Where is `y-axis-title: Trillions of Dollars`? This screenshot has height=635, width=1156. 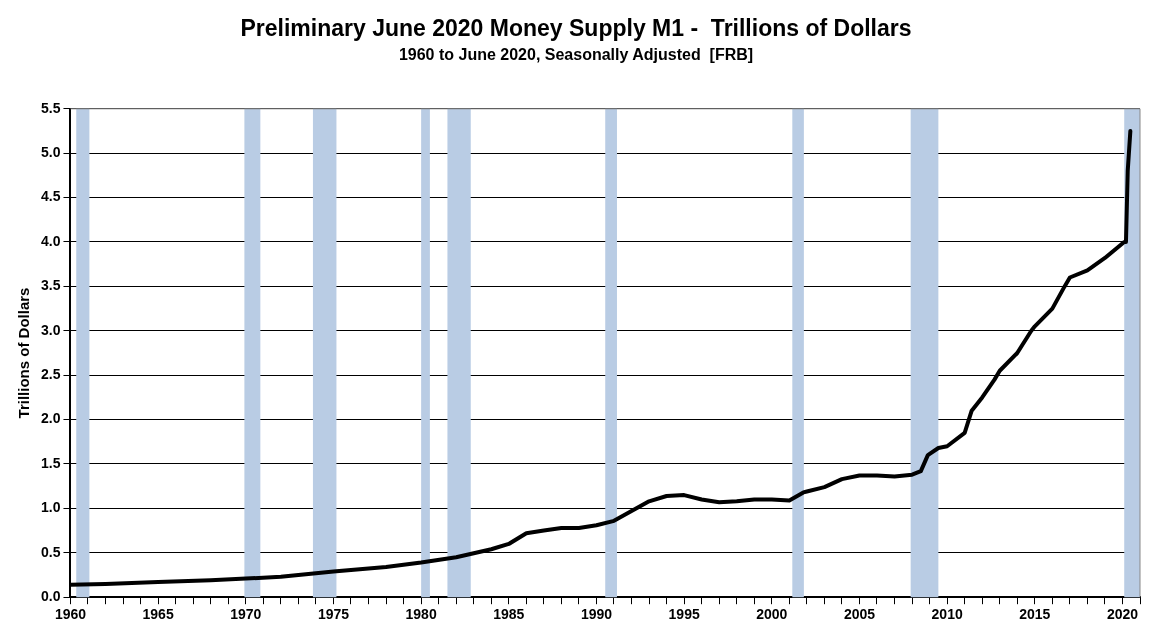
y-axis-title: Trillions of Dollars is located at coordinates (24, 353).